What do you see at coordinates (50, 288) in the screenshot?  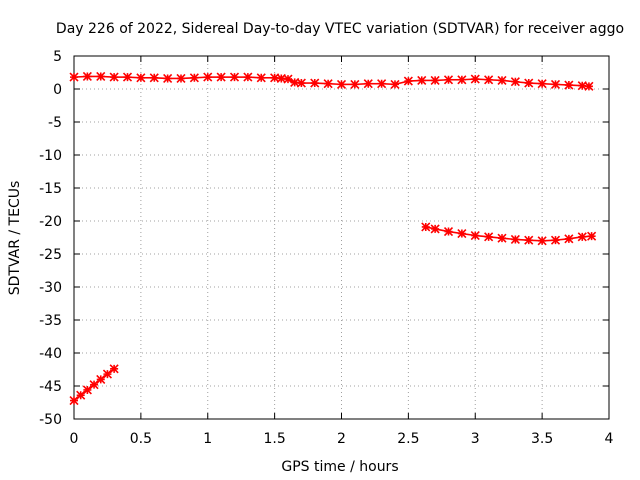 I see `y-tick-label: -30` at bounding box center [50, 288].